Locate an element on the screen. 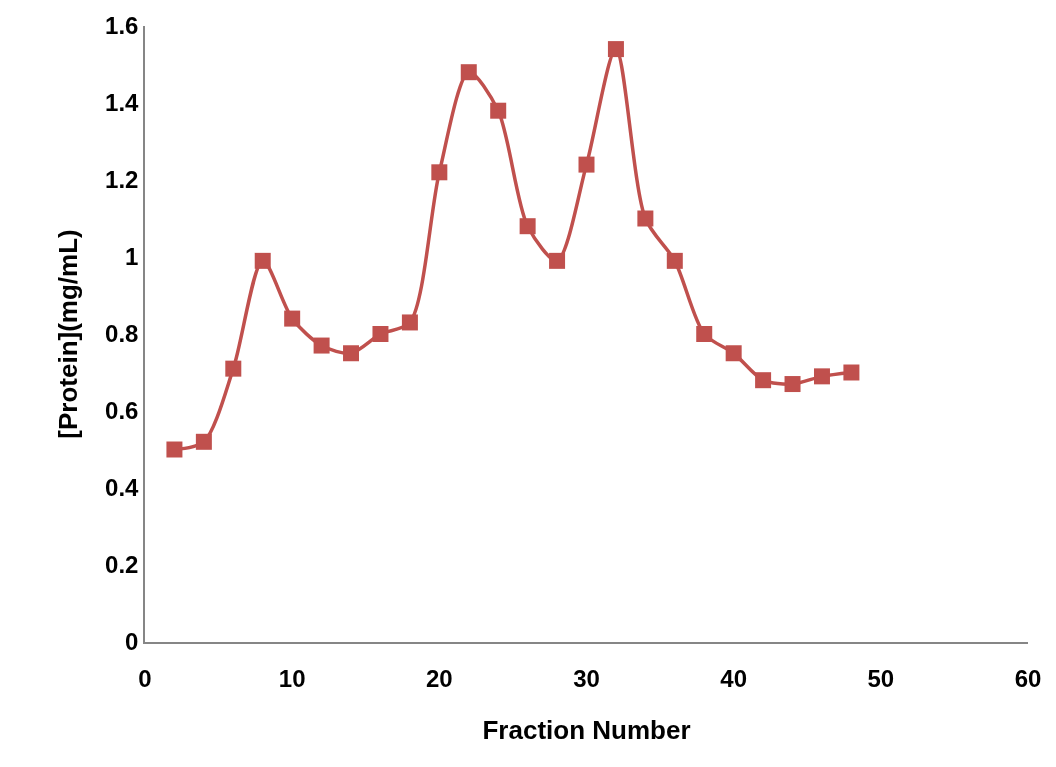 The width and height of the screenshot is (1056, 767). y-tick-label: 0 is located at coordinates (132, 642).